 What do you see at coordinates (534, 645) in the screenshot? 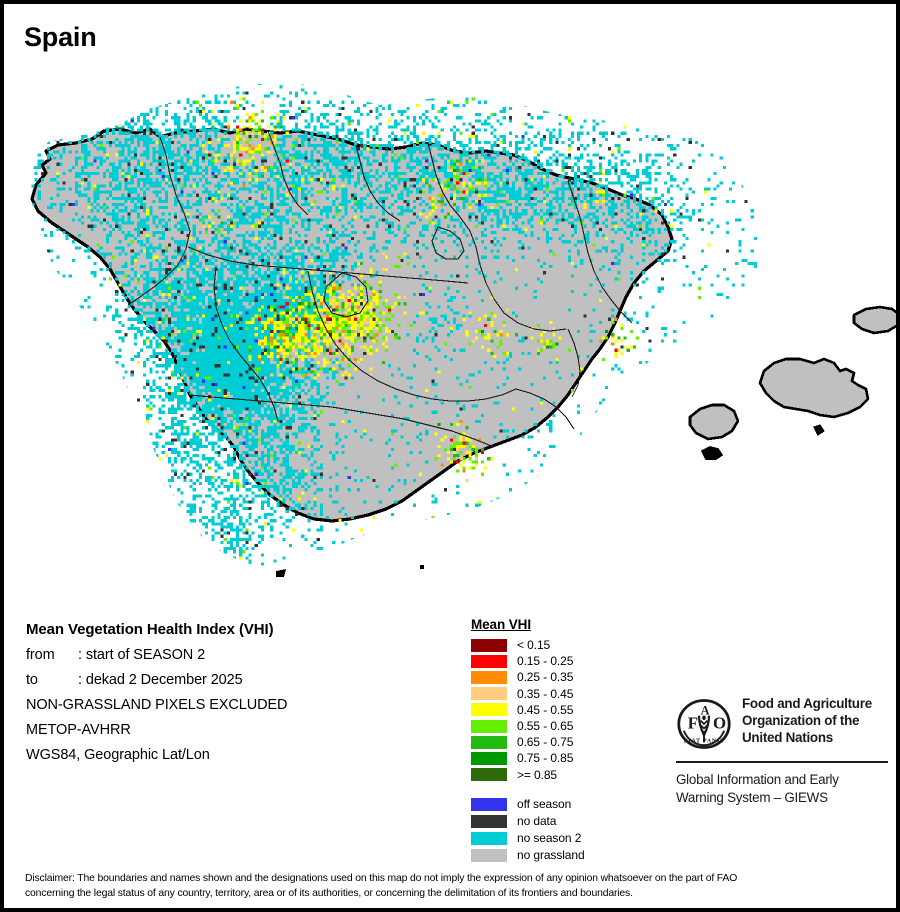
I see `legend-label: < 0.15` at bounding box center [534, 645].